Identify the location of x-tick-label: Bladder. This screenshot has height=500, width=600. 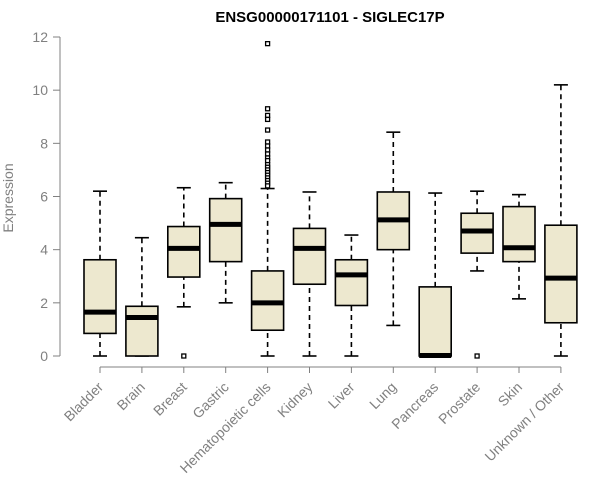
(84, 402).